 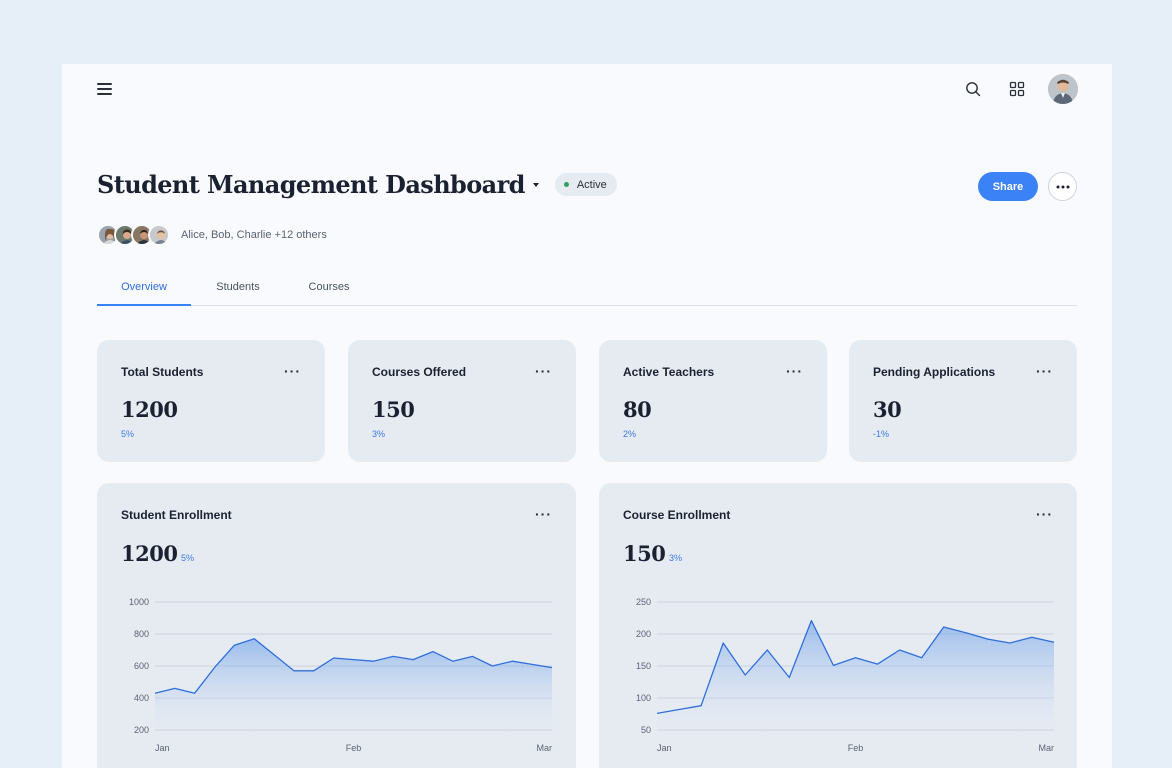 What do you see at coordinates (934, 372) in the screenshot?
I see `stat-card-title: Pending Applications` at bounding box center [934, 372].